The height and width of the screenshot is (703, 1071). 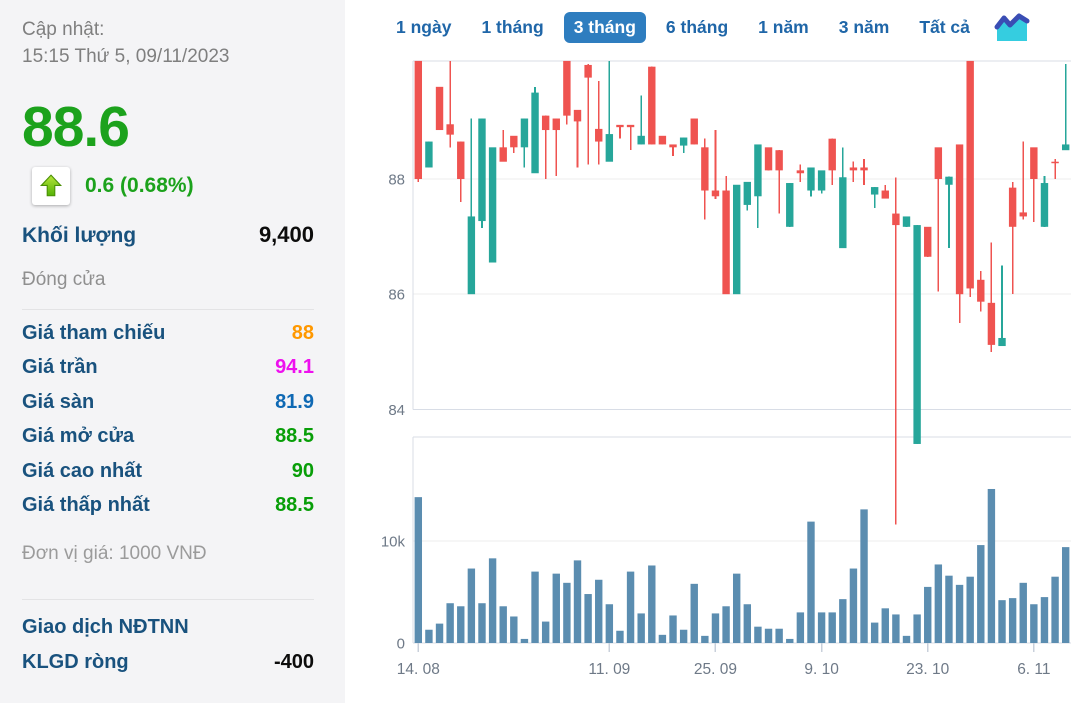 I want to click on updated-label: Cập nhật:, so click(x=63, y=29).